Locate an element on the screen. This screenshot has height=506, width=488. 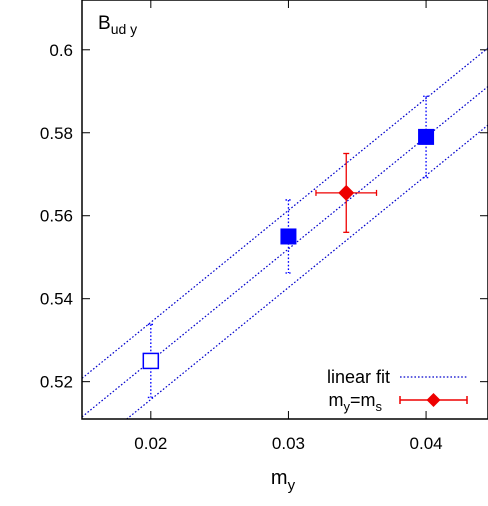
x-tick-label: 0.02 is located at coordinates (150, 443).